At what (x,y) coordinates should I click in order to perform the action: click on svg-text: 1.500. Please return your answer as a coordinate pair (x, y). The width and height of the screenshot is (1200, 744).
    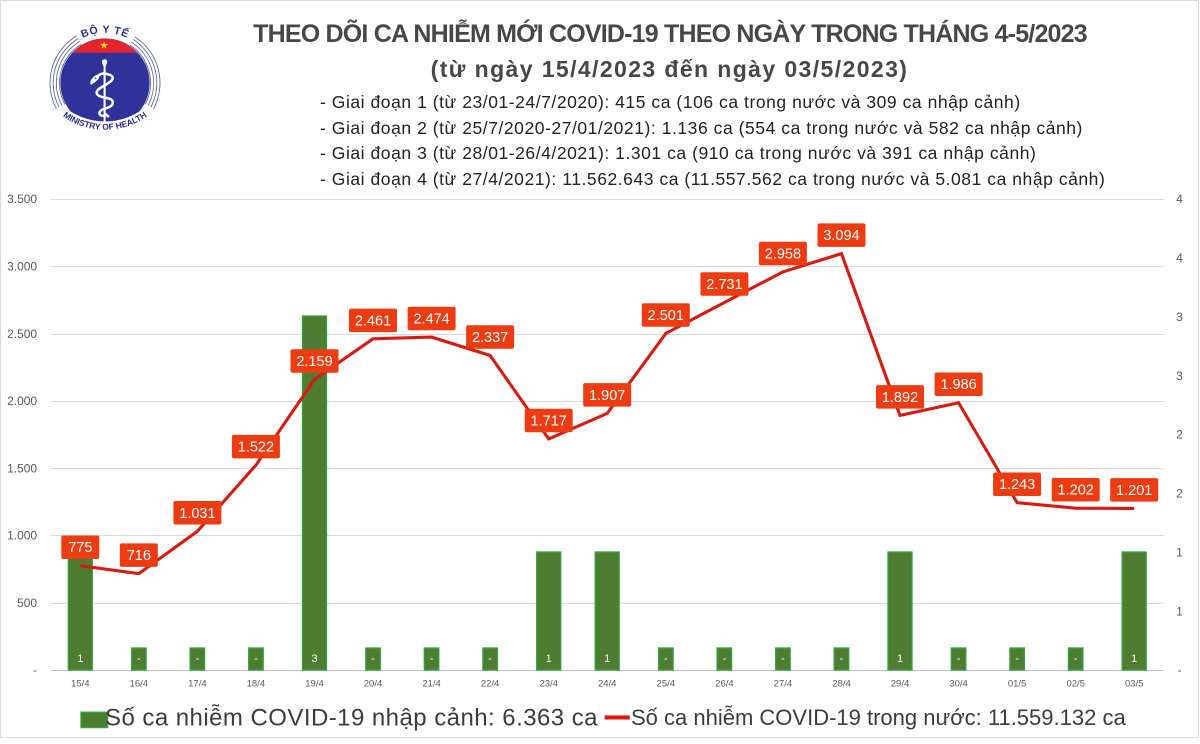
    Looking at the image, I should click on (22, 468).